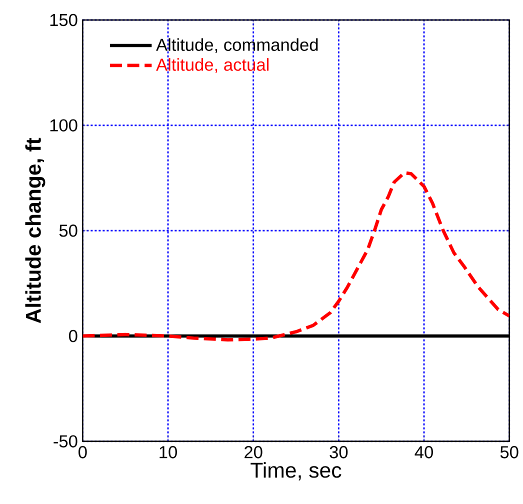 The height and width of the screenshot is (504, 523). Describe the element at coordinates (423, 452) in the screenshot. I see `x-tick-label: 40` at that location.